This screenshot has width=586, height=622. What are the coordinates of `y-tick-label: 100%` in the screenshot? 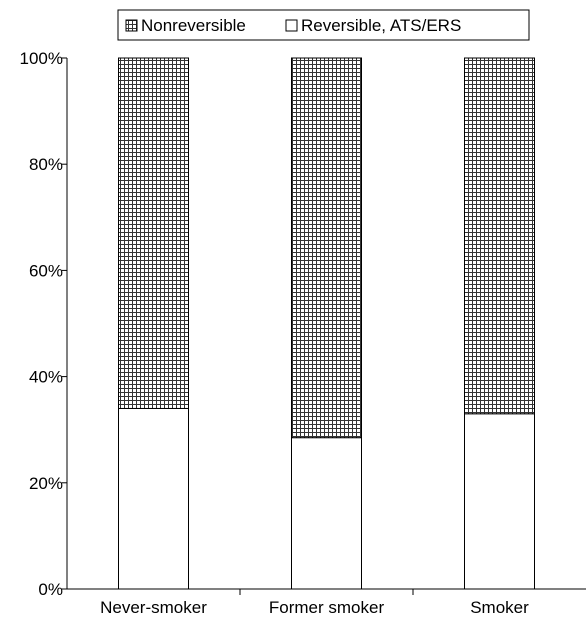 It's located at (41, 58).